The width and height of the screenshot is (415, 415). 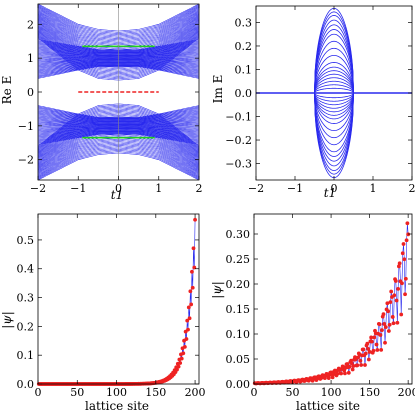 I want to click on psi-1-xtick-label: 50, so click(x=77, y=392).